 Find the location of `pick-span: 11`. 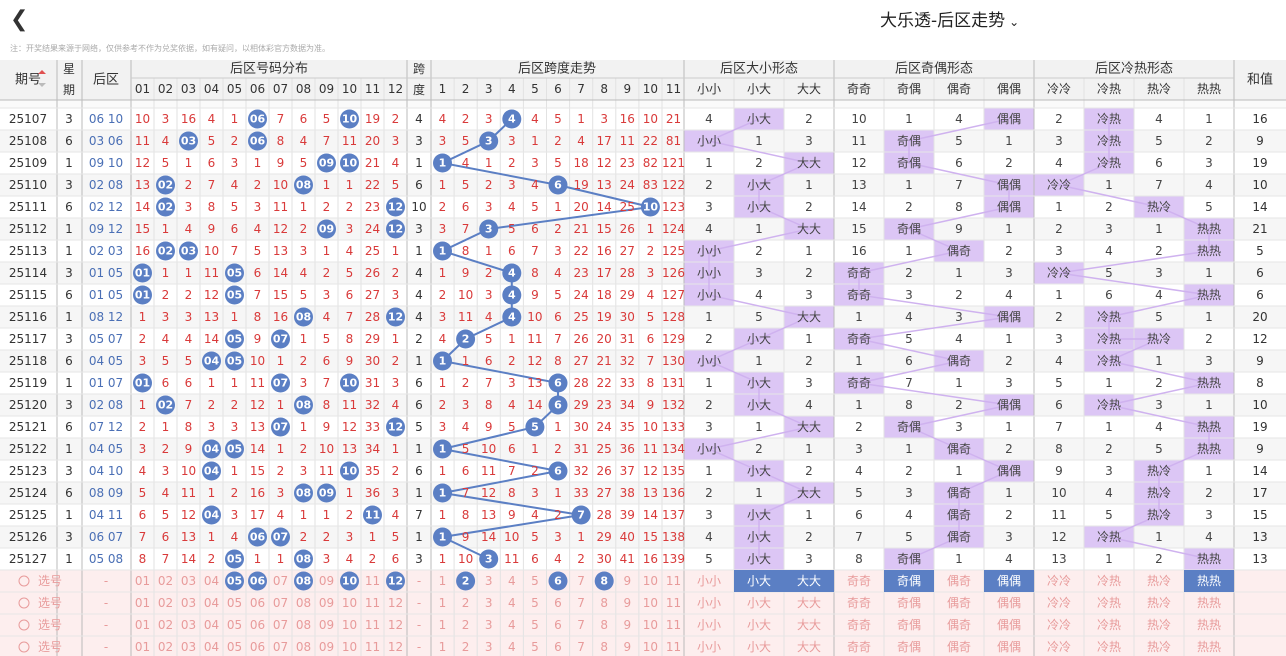

pick-span: 11 is located at coordinates (673, 625).